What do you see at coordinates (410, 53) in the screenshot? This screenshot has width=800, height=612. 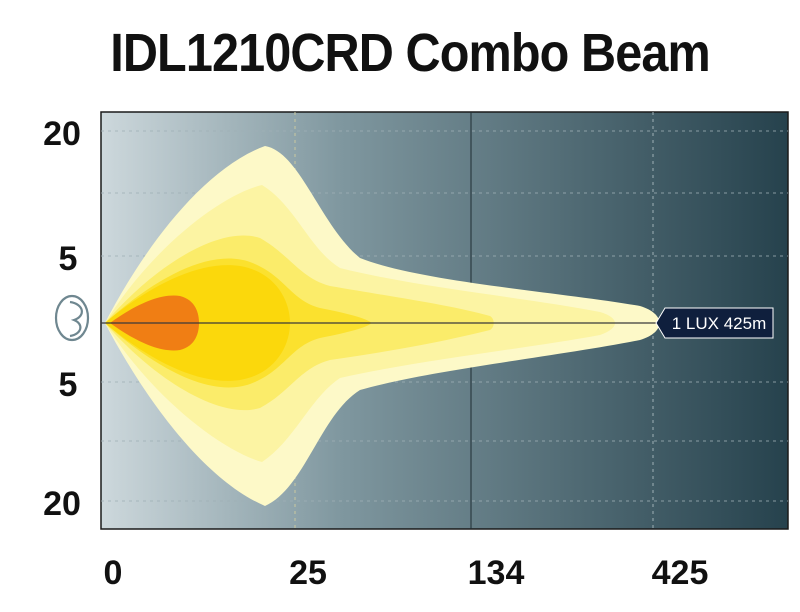 I see `chart-title: IDL1210CRD Combo Beam` at bounding box center [410, 53].